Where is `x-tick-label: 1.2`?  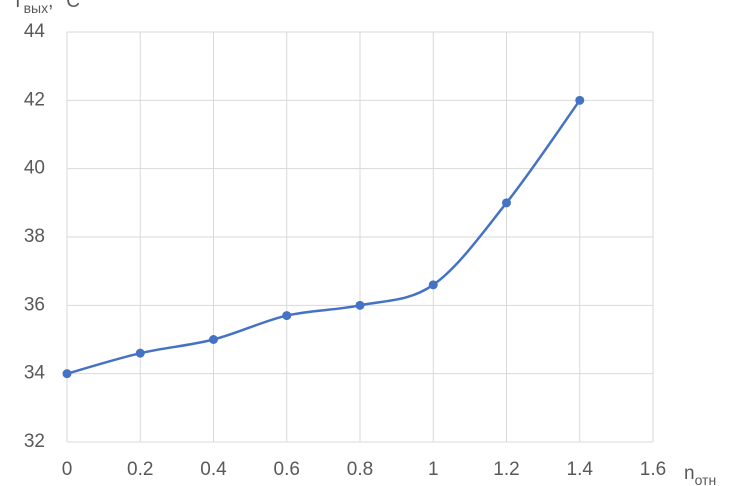
x-tick-label: 1.2 is located at coordinates (506, 469).